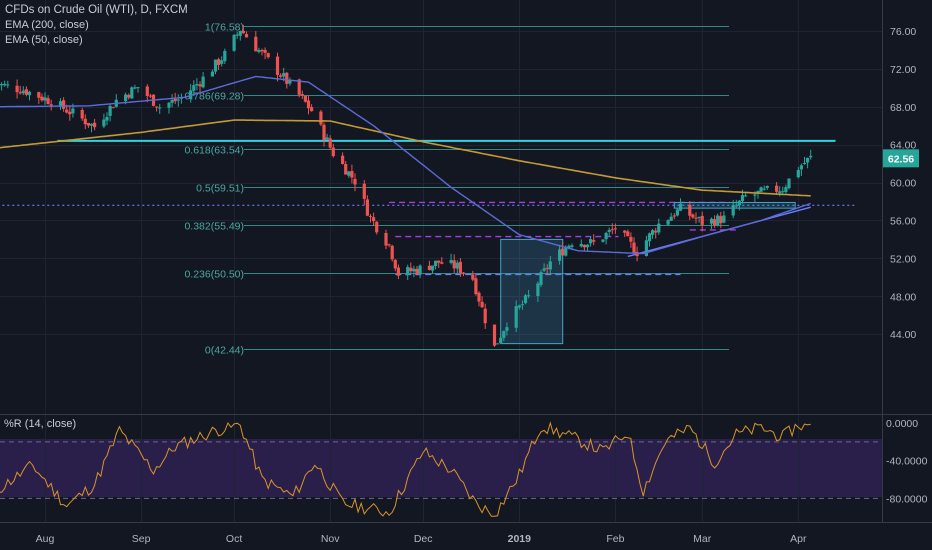 This screenshot has height=550, width=932. Describe the element at coordinates (44, 40) in the screenshot. I see `ema50-legend: EMA (50, close)` at that location.